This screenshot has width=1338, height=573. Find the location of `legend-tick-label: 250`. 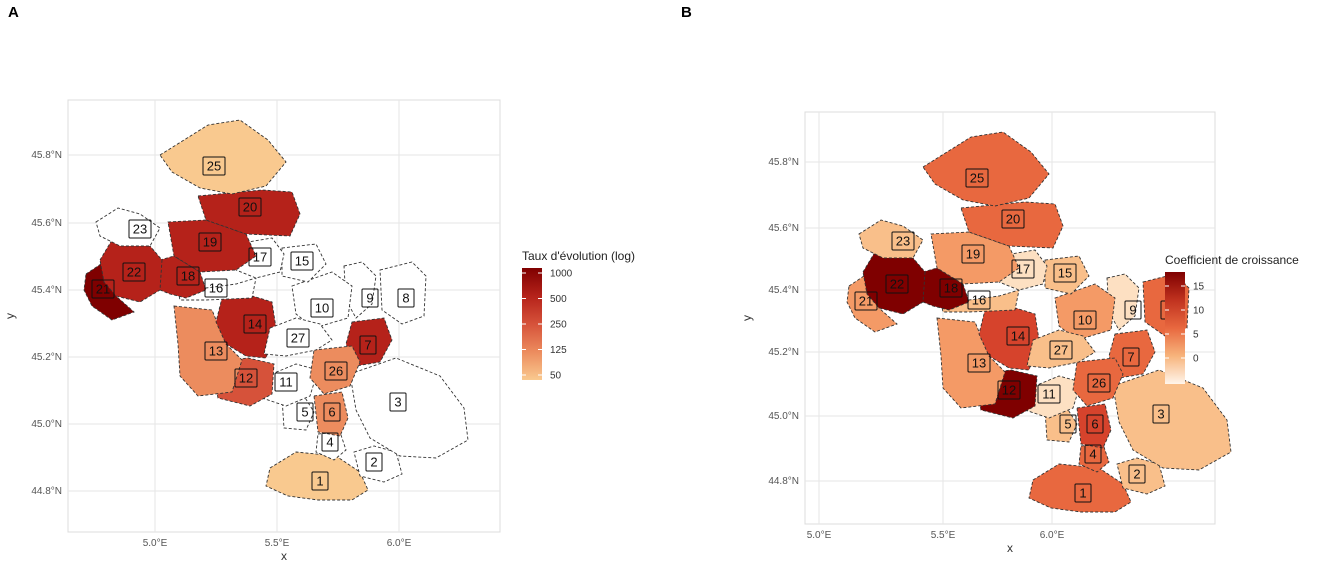

legend-tick-label: 250 is located at coordinates (558, 325).